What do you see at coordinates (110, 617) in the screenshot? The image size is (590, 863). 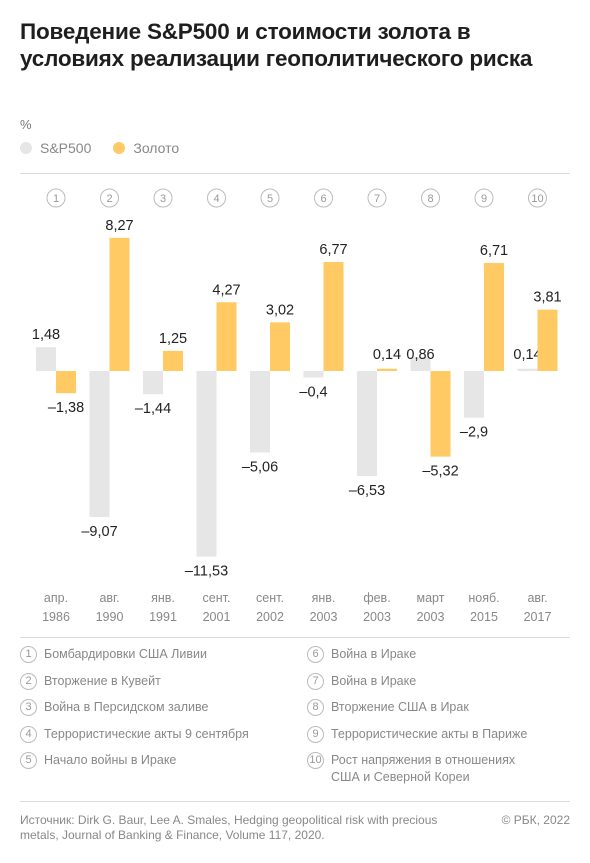 I see `x-tick-label: 1990` at bounding box center [110, 617].